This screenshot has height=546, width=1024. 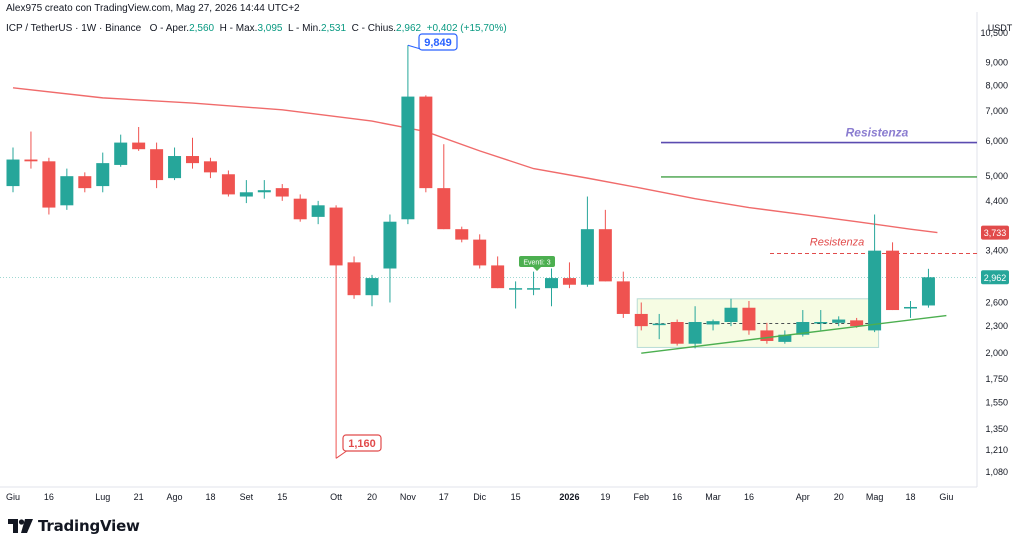 What do you see at coordinates (20, 526) in the screenshot?
I see `tradingview-logo-icon` at bounding box center [20, 526].